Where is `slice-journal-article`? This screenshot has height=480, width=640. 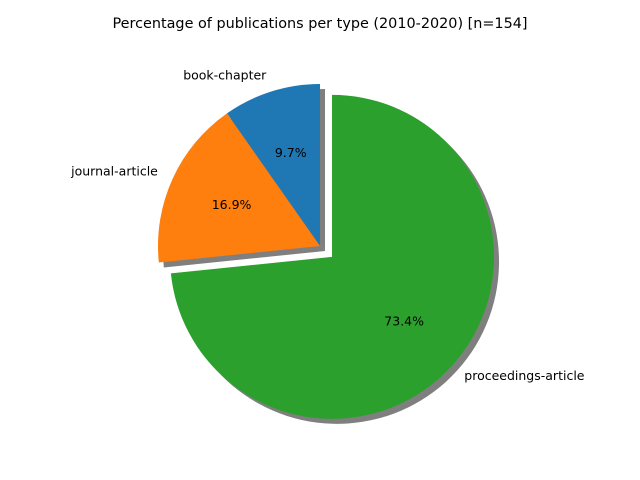 slice-journal-article is located at coordinates (239, 188).